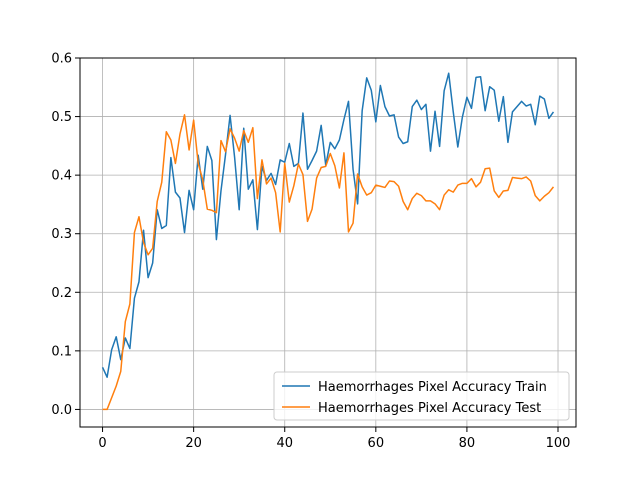 The height and width of the screenshot is (480, 640). What do you see at coordinates (193, 443) in the screenshot?
I see `x-tick-label: 20` at bounding box center [193, 443].